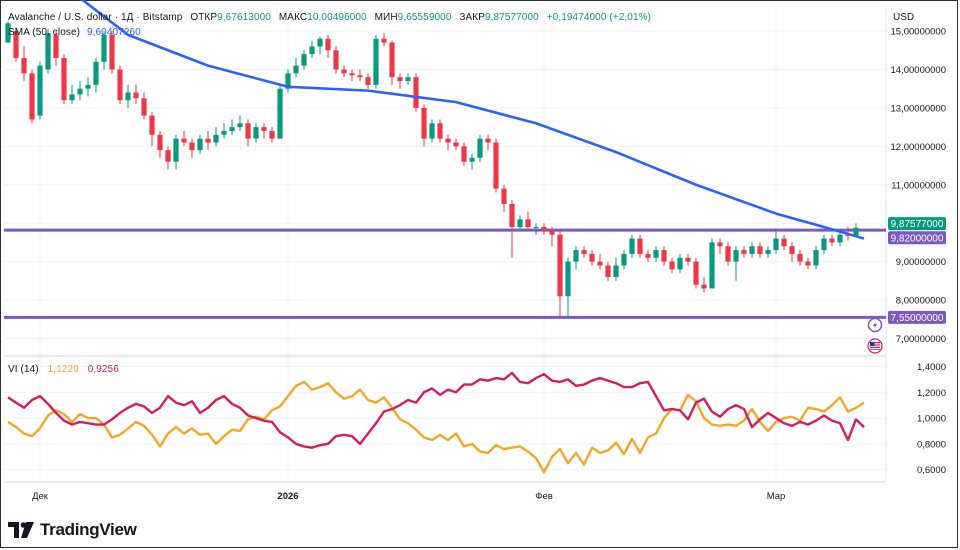  I want to click on tradingview-logo: TradingView, so click(72, 530).